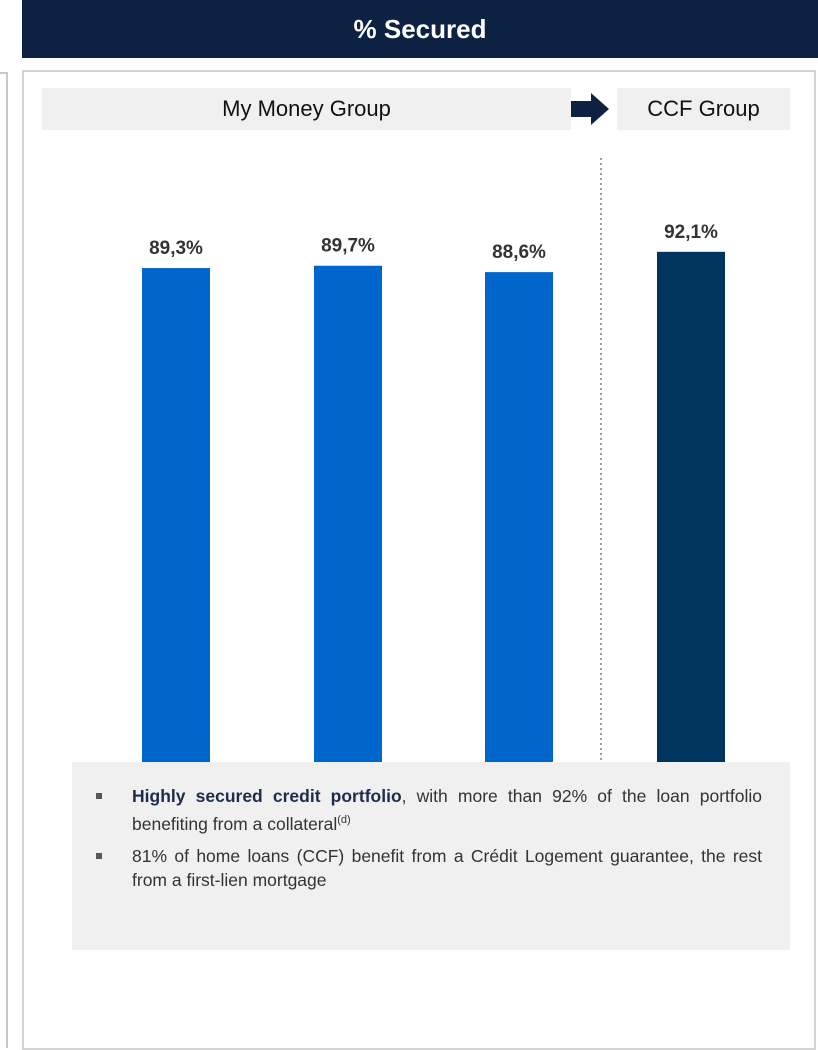 Image resolution: width=818 pixels, height=1050 pixels. What do you see at coordinates (420, 29) in the screenshot?
I see `page-title: % Secured` at bounding box center [420, 29].